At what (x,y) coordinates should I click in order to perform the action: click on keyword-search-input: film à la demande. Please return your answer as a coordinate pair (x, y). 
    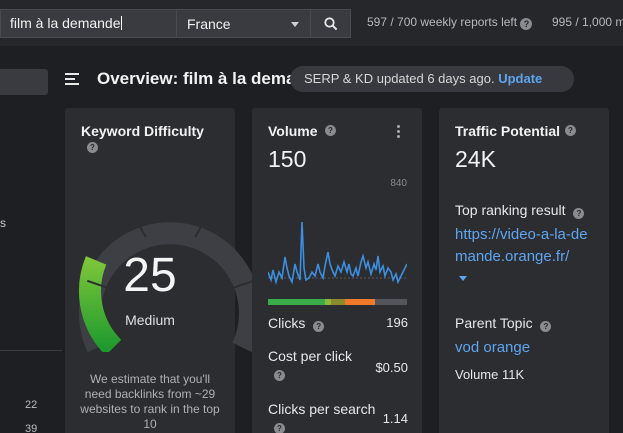
    Looking at the image, I should click on (88, 23).